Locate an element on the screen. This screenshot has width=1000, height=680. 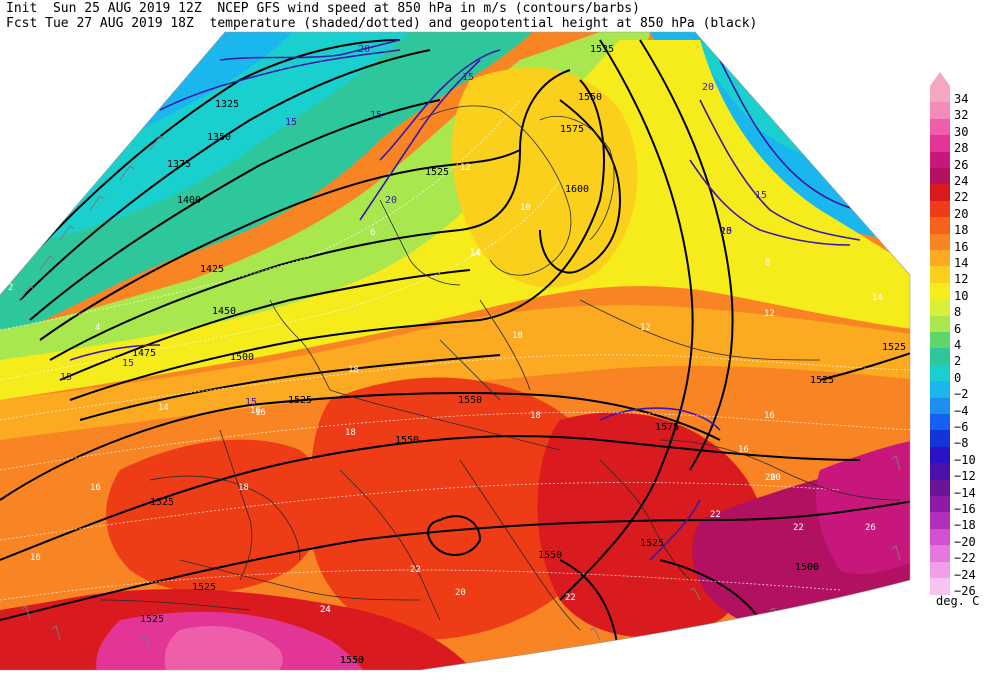
legend-label: 0 is located at coordinates (958, 377).